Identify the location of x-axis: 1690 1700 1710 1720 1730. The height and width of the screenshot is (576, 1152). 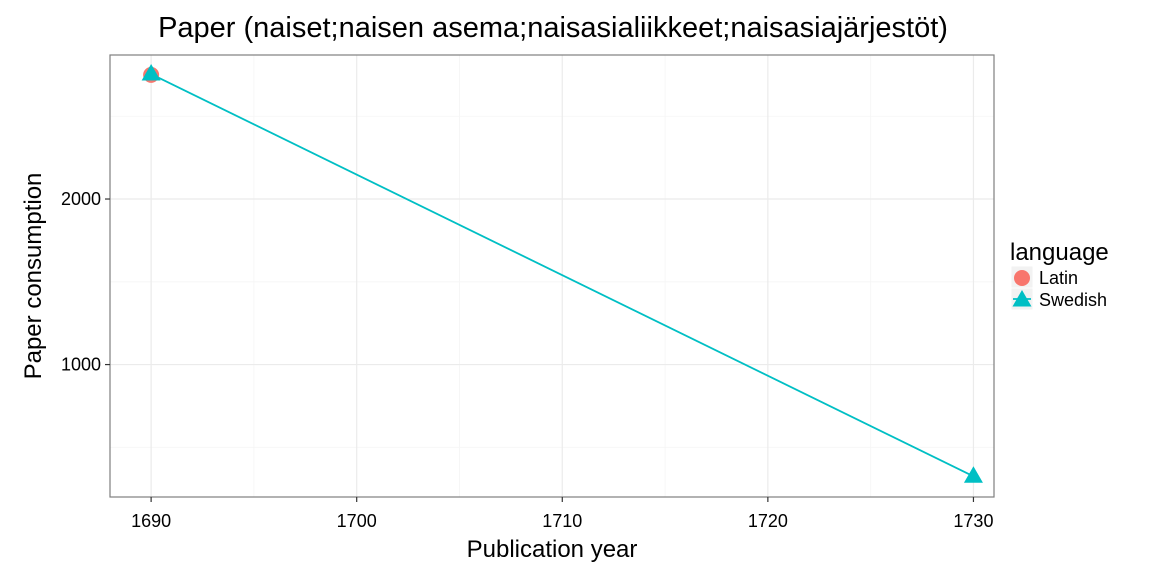
(562, 514).